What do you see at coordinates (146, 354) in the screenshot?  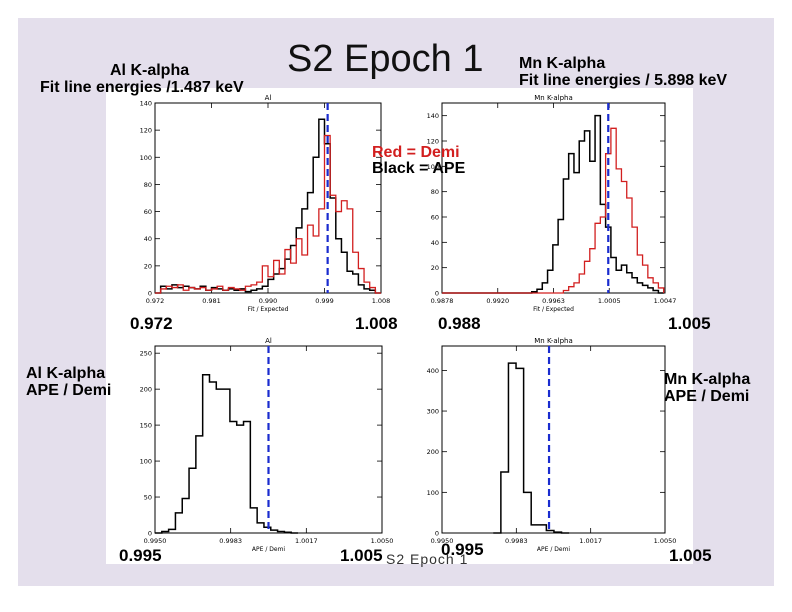 I see `al_ratio-ytick-label: 250` at bounding box center [146, 354].